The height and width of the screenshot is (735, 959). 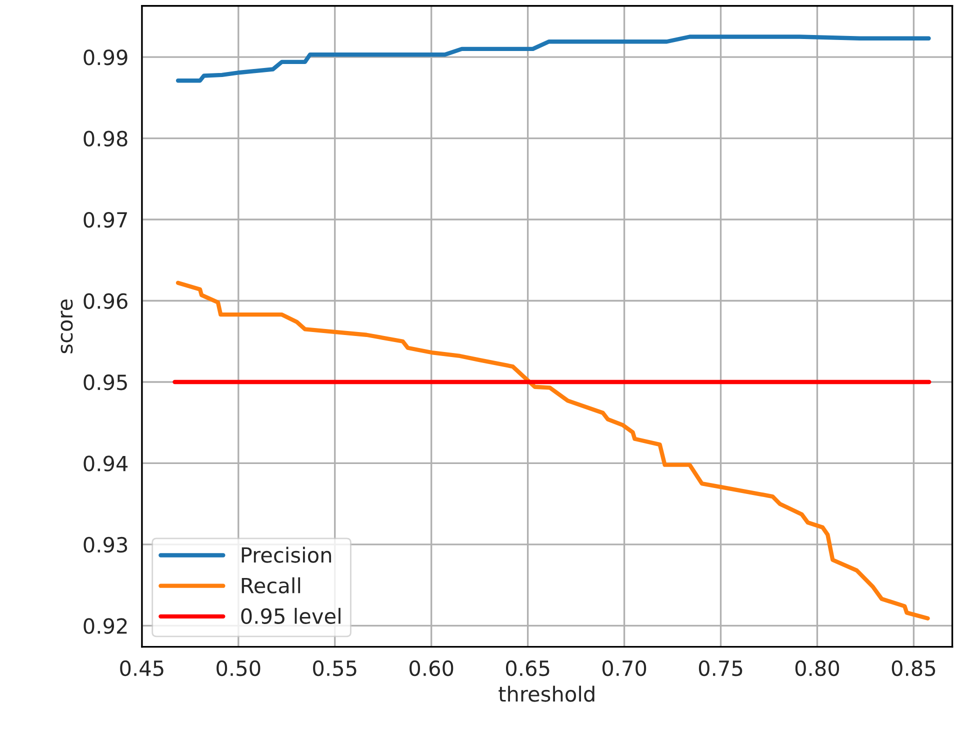 I want to click on y-tick-label: 0.95, so click(x=105, y=382).